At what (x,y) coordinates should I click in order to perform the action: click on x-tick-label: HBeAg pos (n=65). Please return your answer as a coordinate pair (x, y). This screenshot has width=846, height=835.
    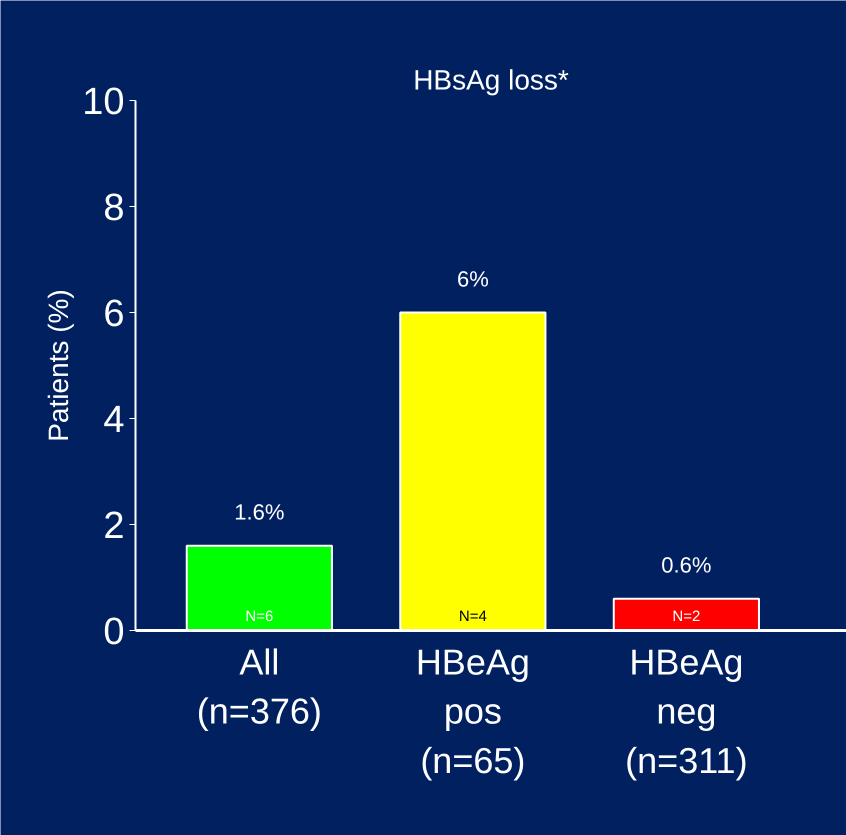
    Looking at the image, I should click on (473, 711).